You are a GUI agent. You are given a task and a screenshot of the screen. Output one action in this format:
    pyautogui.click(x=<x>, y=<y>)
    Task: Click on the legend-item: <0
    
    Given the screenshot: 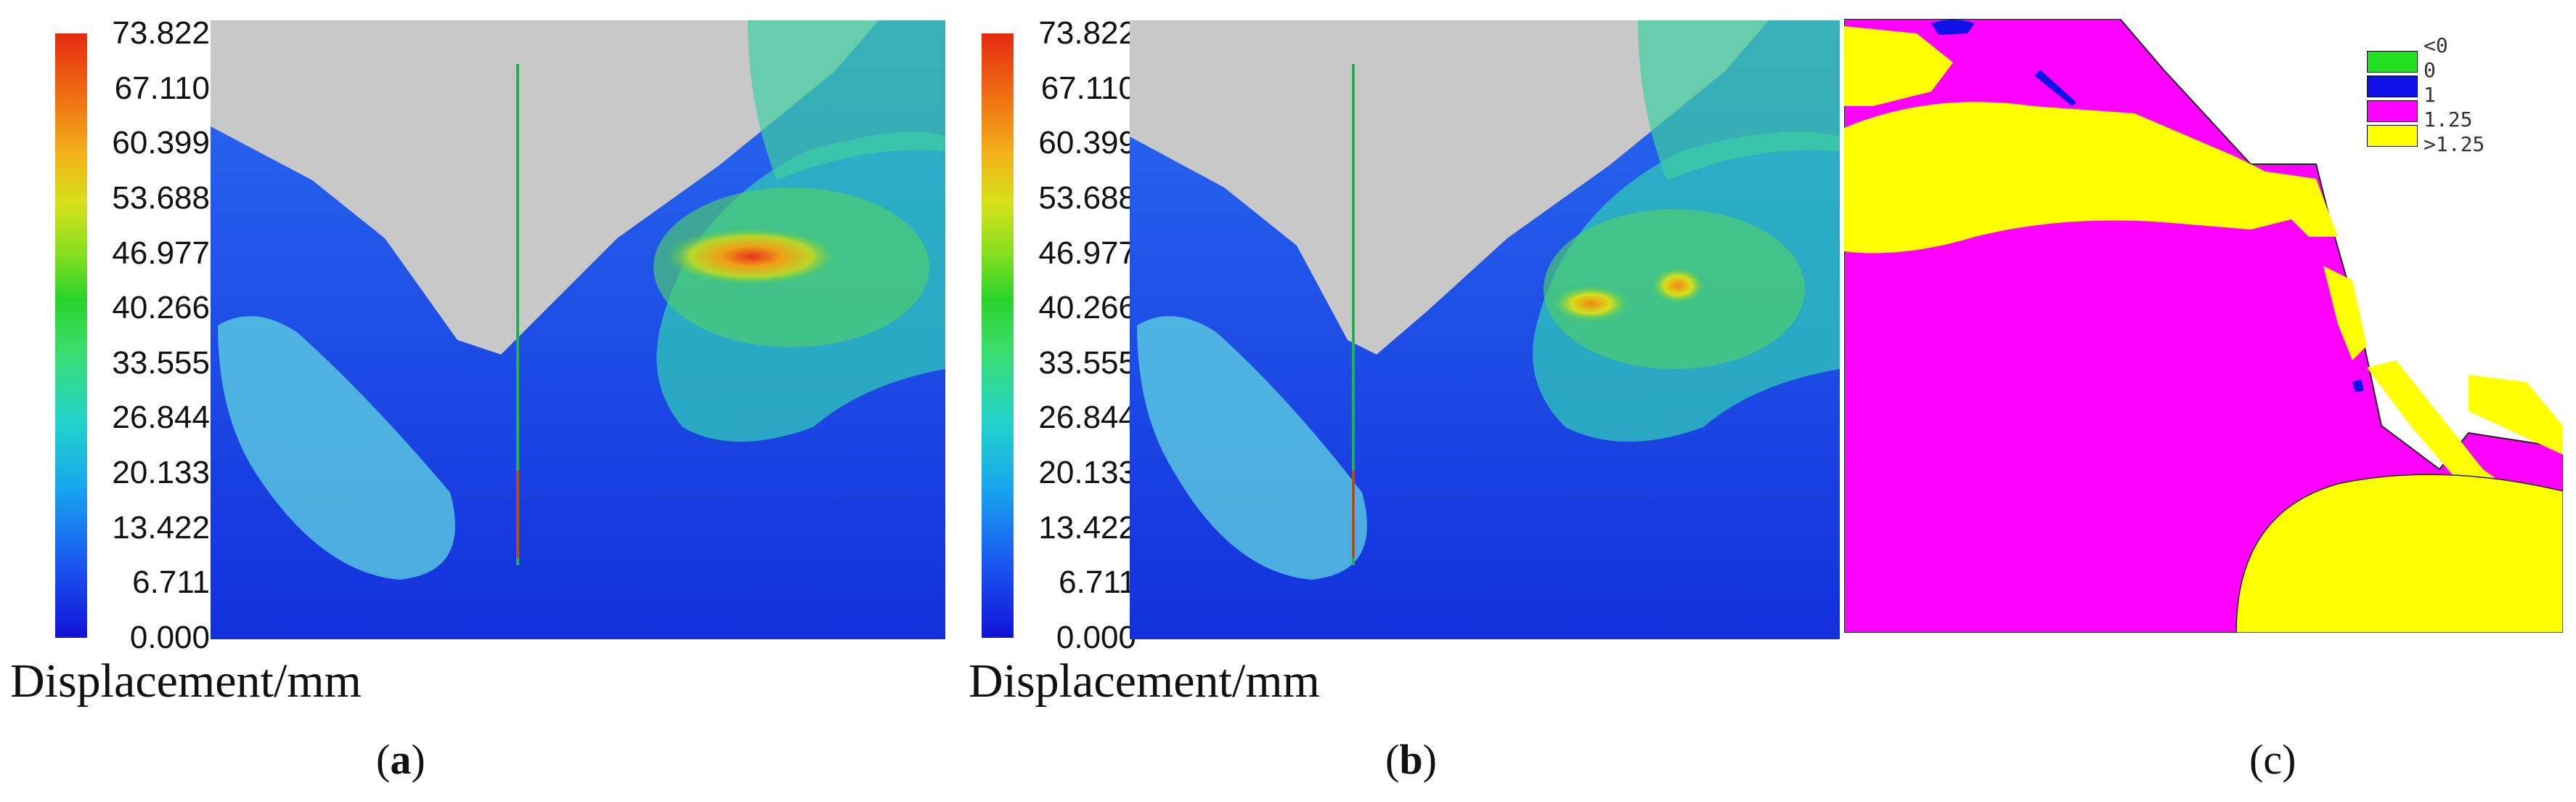 What is the action you would take?
    pyautogui.click(x=2450, y=53)
    